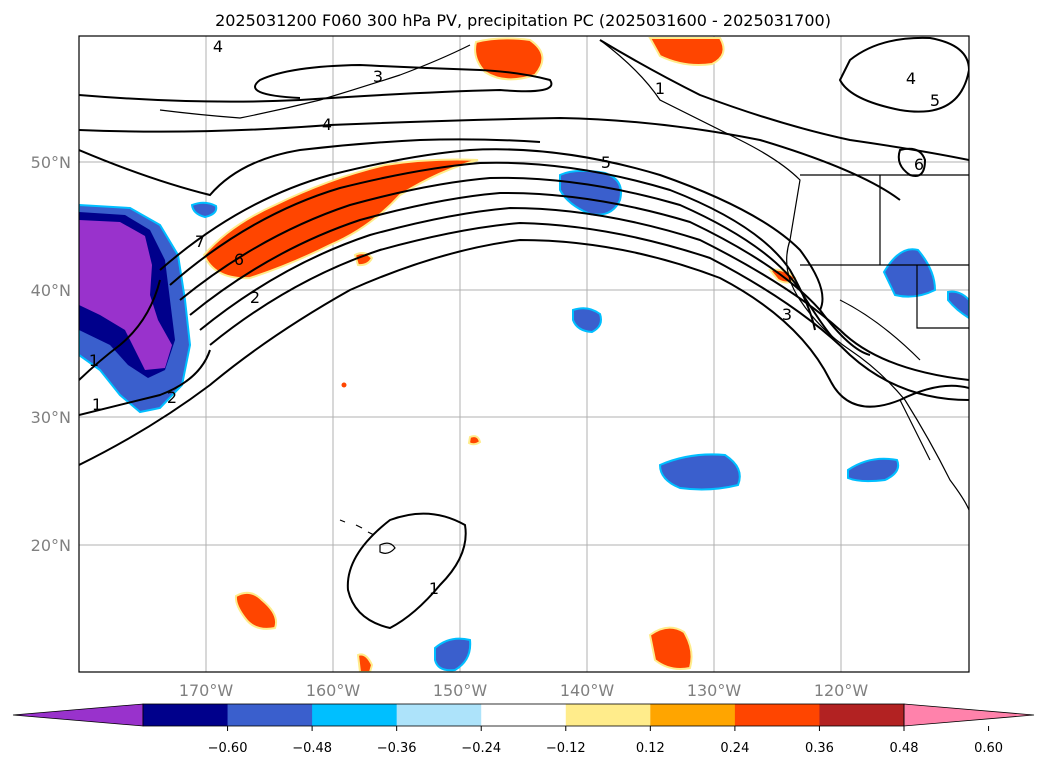  What do you see at coordinates (734, 748) in the screenshot?
I see `colorbar-tick-label: 0.24` at bounding box center [734, 748].